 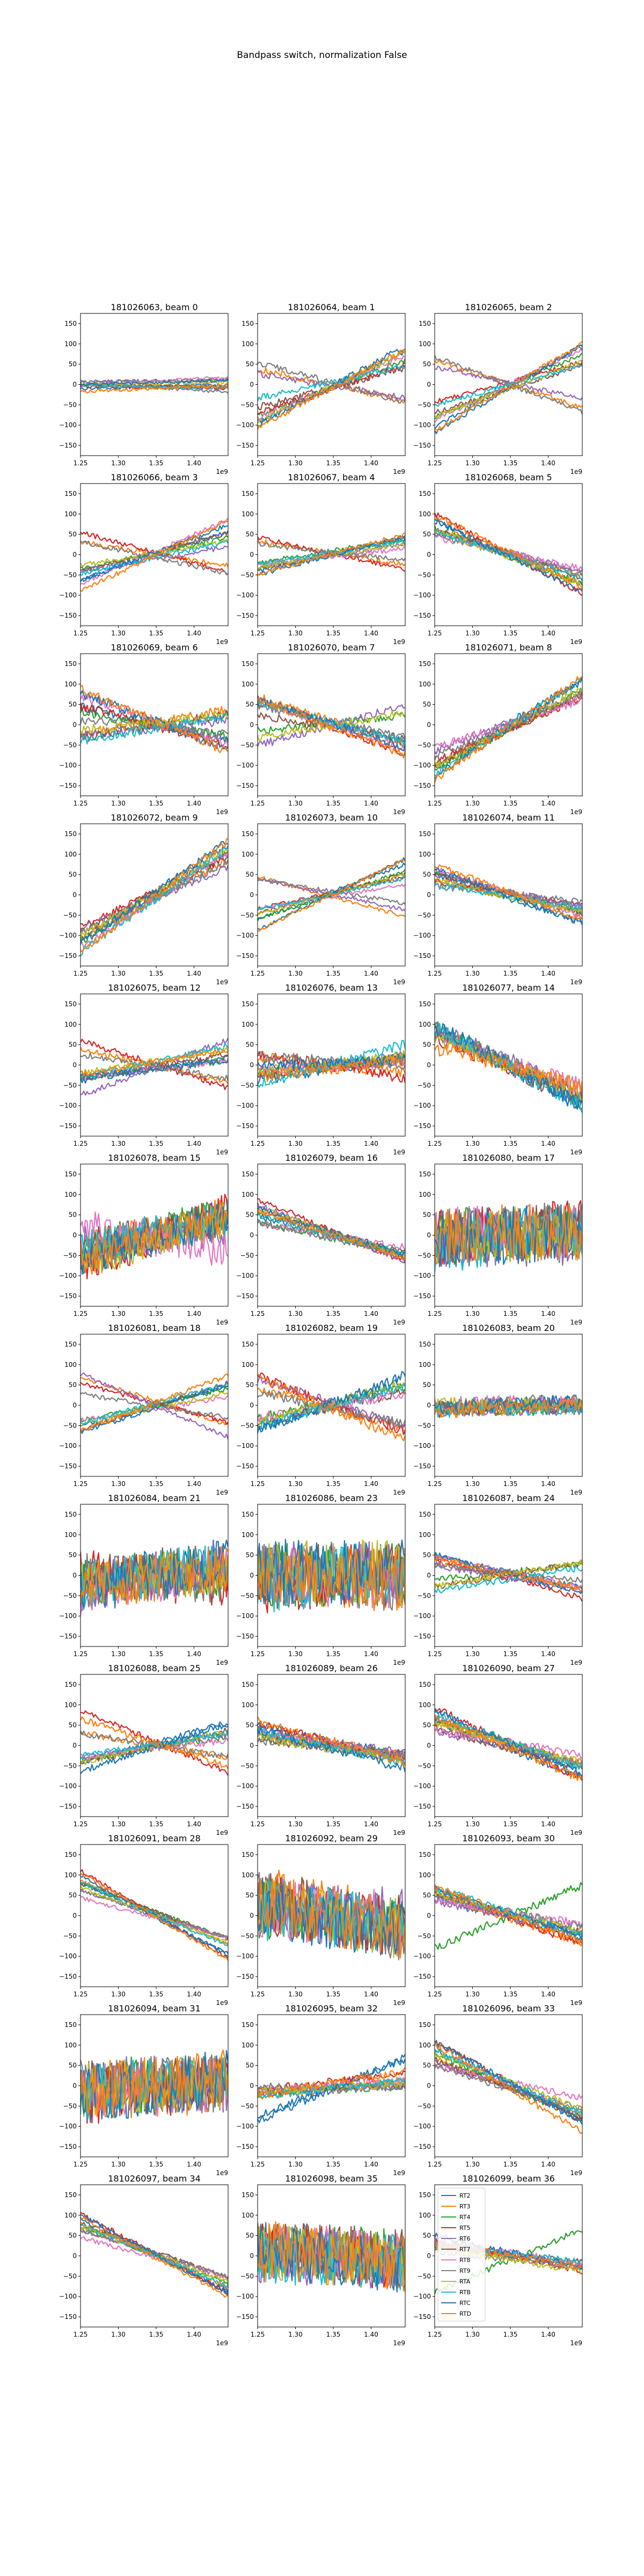 I want to click on subplot-title: 181026095, beam 32, so click(x=331, y=2008).